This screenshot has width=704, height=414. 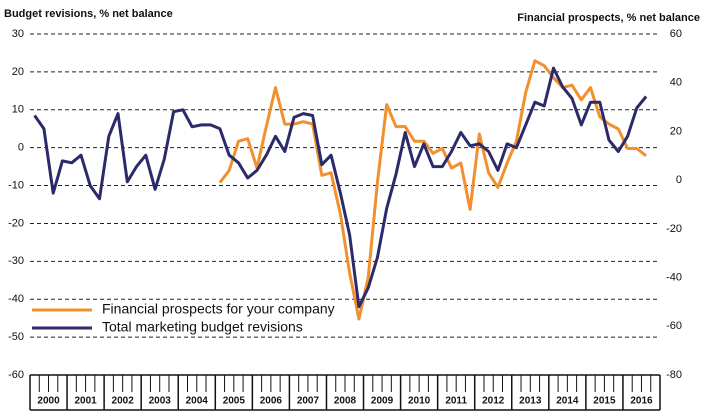 What do you see at coordinates (123, 401) in the screenshot?
I see `x-tick-label: 2002` at bounding box center [123, 401].